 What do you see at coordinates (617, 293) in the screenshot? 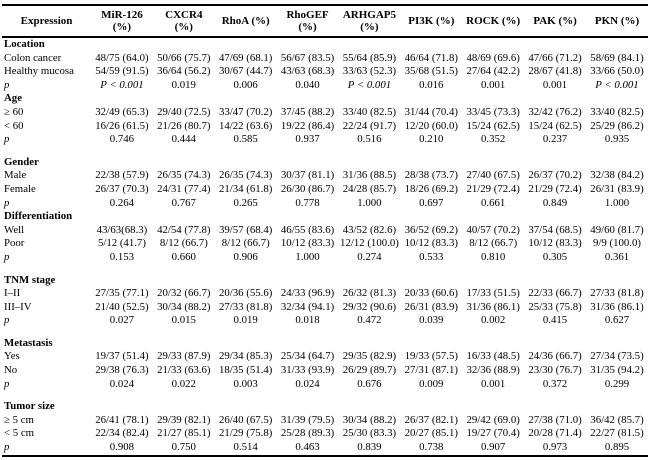
I see `cell-value: 27/33 (81.8)` at bounding box center [617, 293].